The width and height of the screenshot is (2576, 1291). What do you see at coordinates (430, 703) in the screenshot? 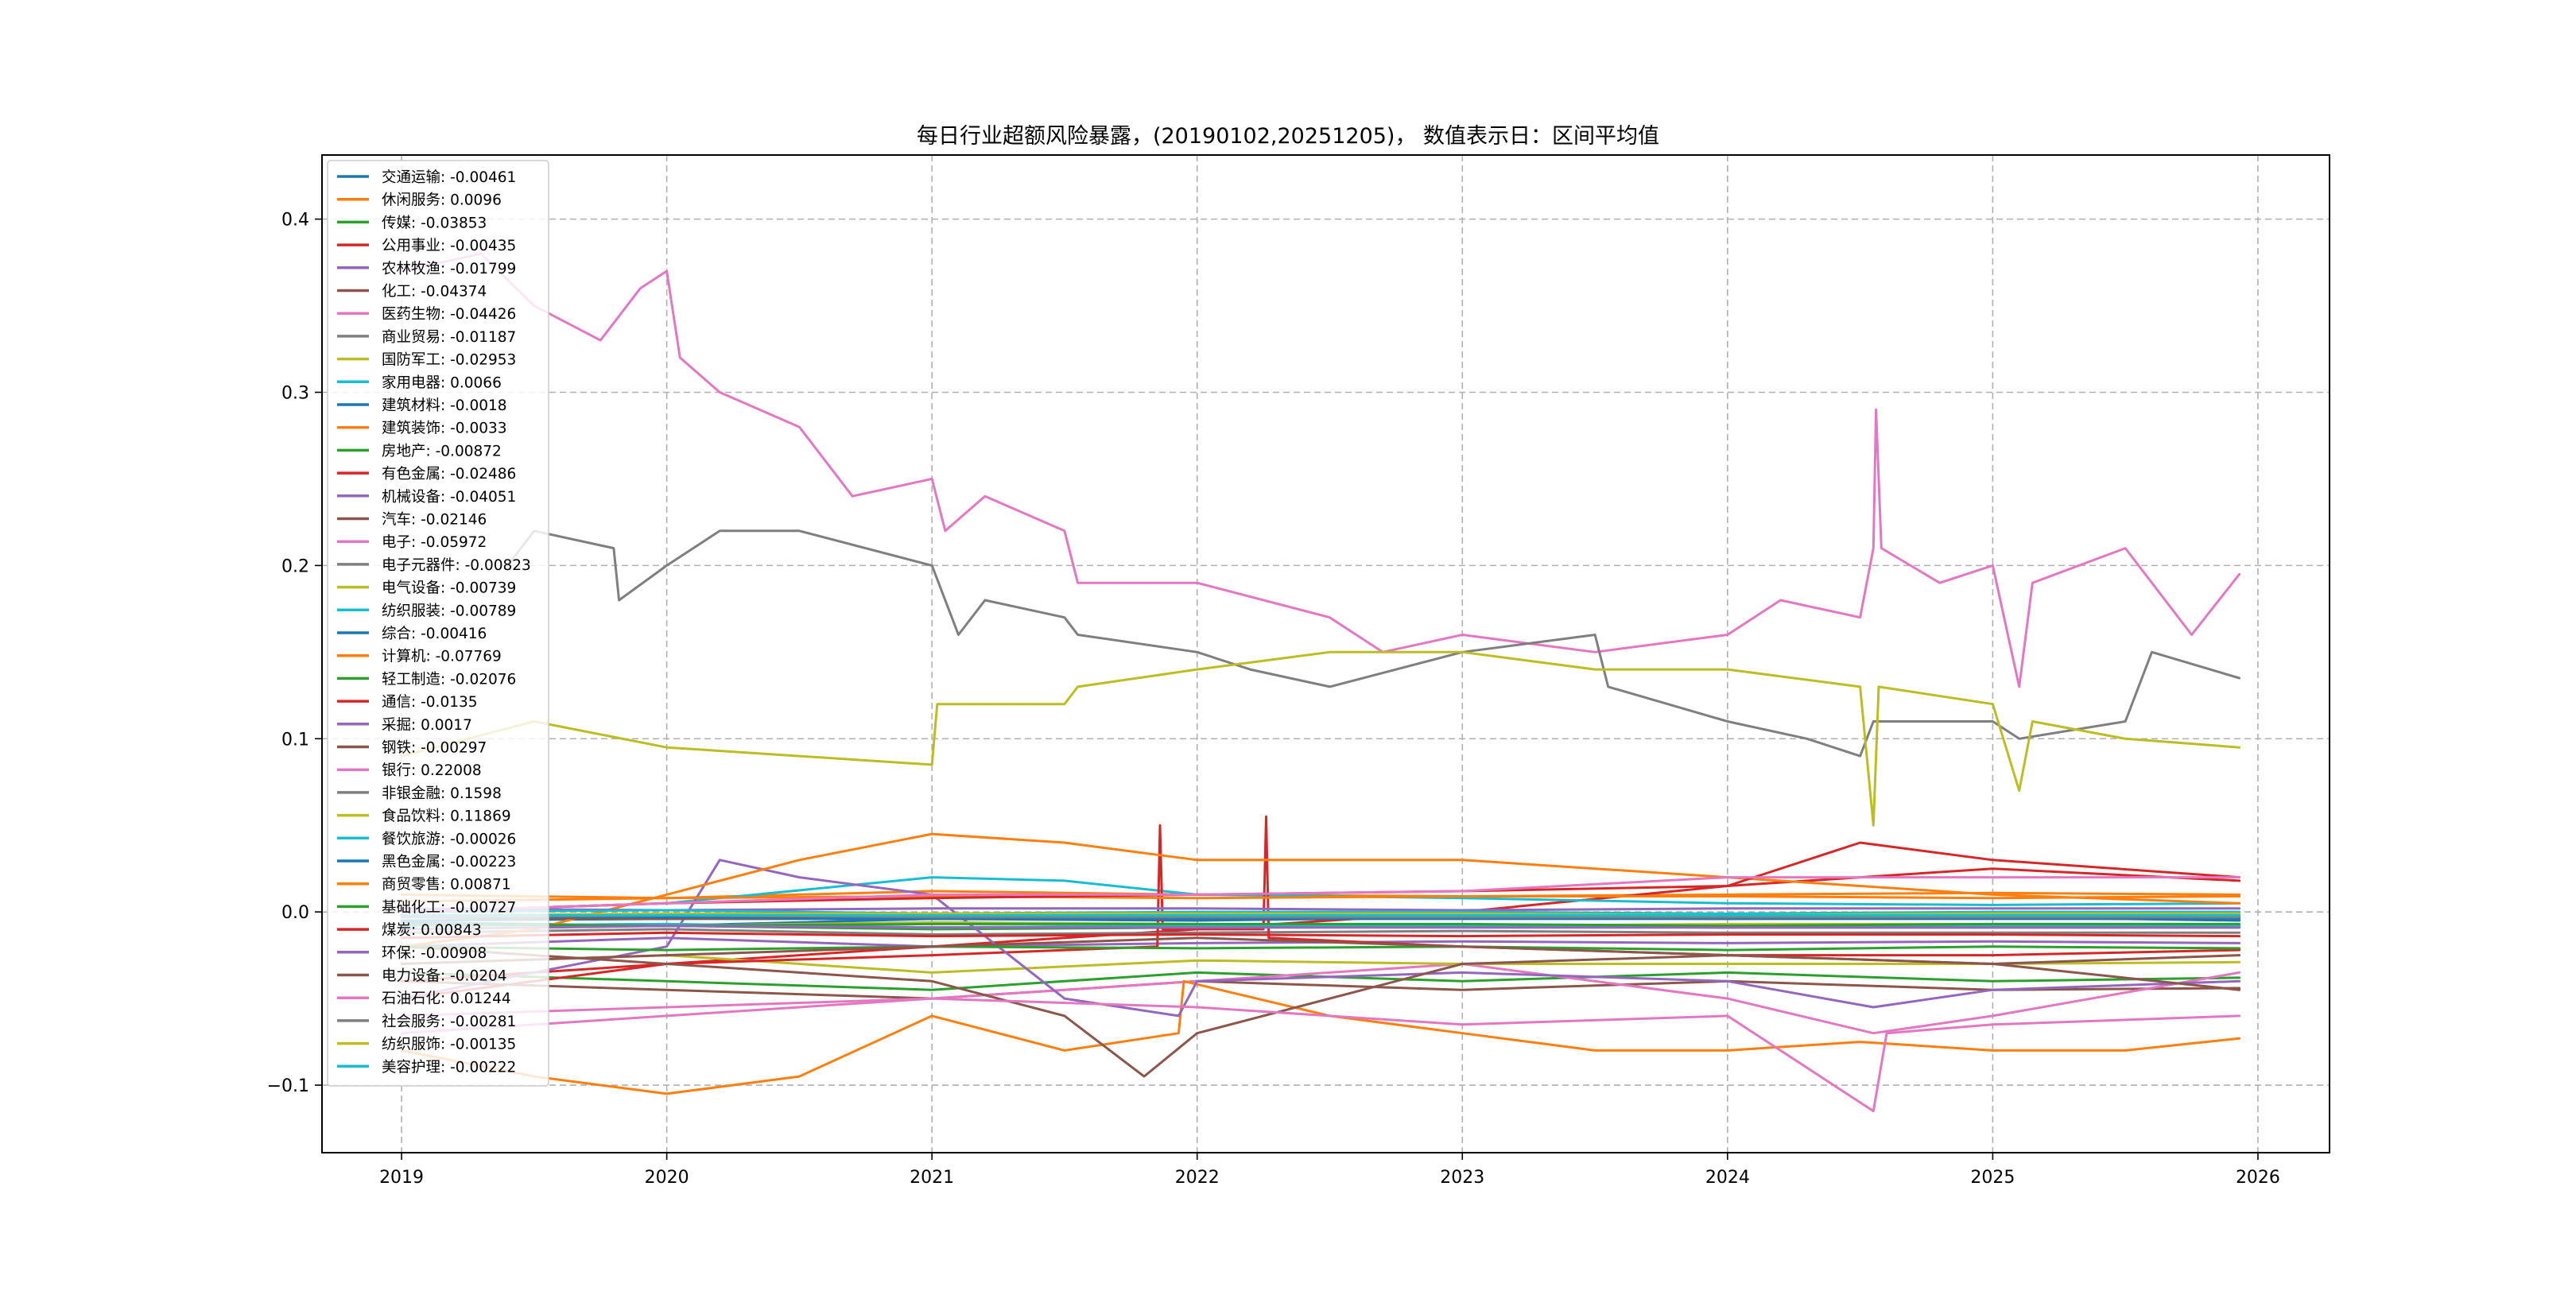
I see `legend-label: 通信: -0.0135` at bounding box center [430, 703].